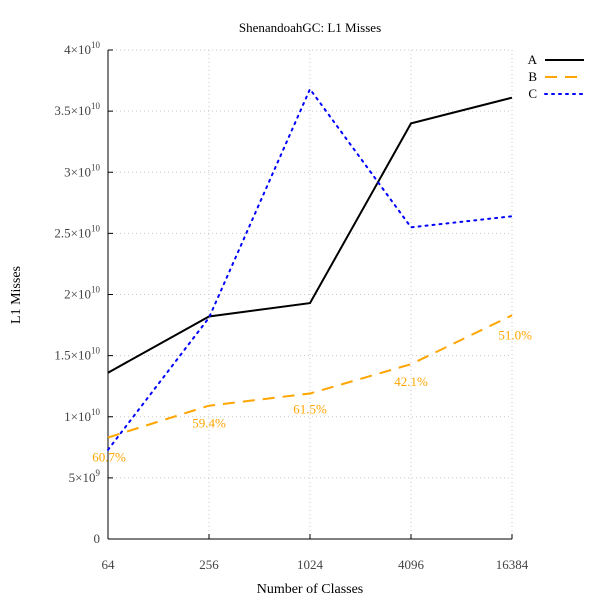 The image size is (600, 600). Describe the element at coordinates (109, 457) in the screenshot. I see `data-label: 60.7%` at that location.